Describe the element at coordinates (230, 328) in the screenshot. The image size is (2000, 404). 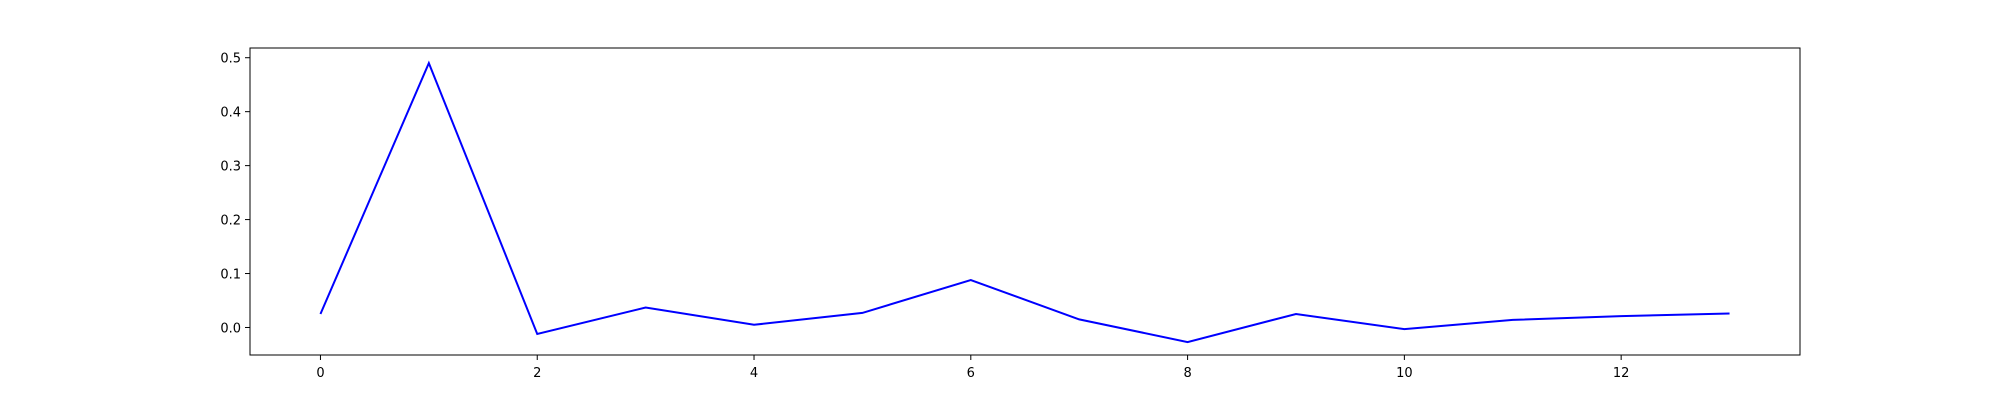
I see `y-tick-label: 0.0` at that location.